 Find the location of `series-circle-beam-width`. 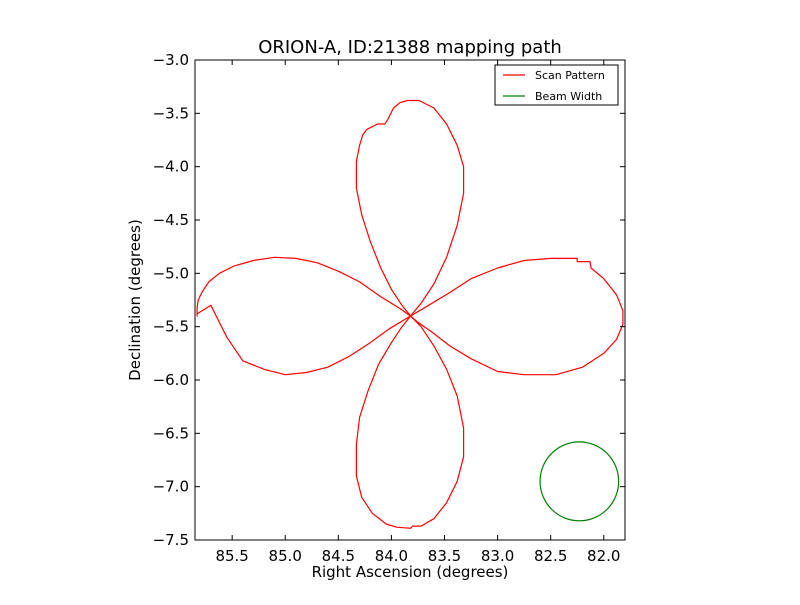

series-circle-beam-width is located at coordinates (579, 481).